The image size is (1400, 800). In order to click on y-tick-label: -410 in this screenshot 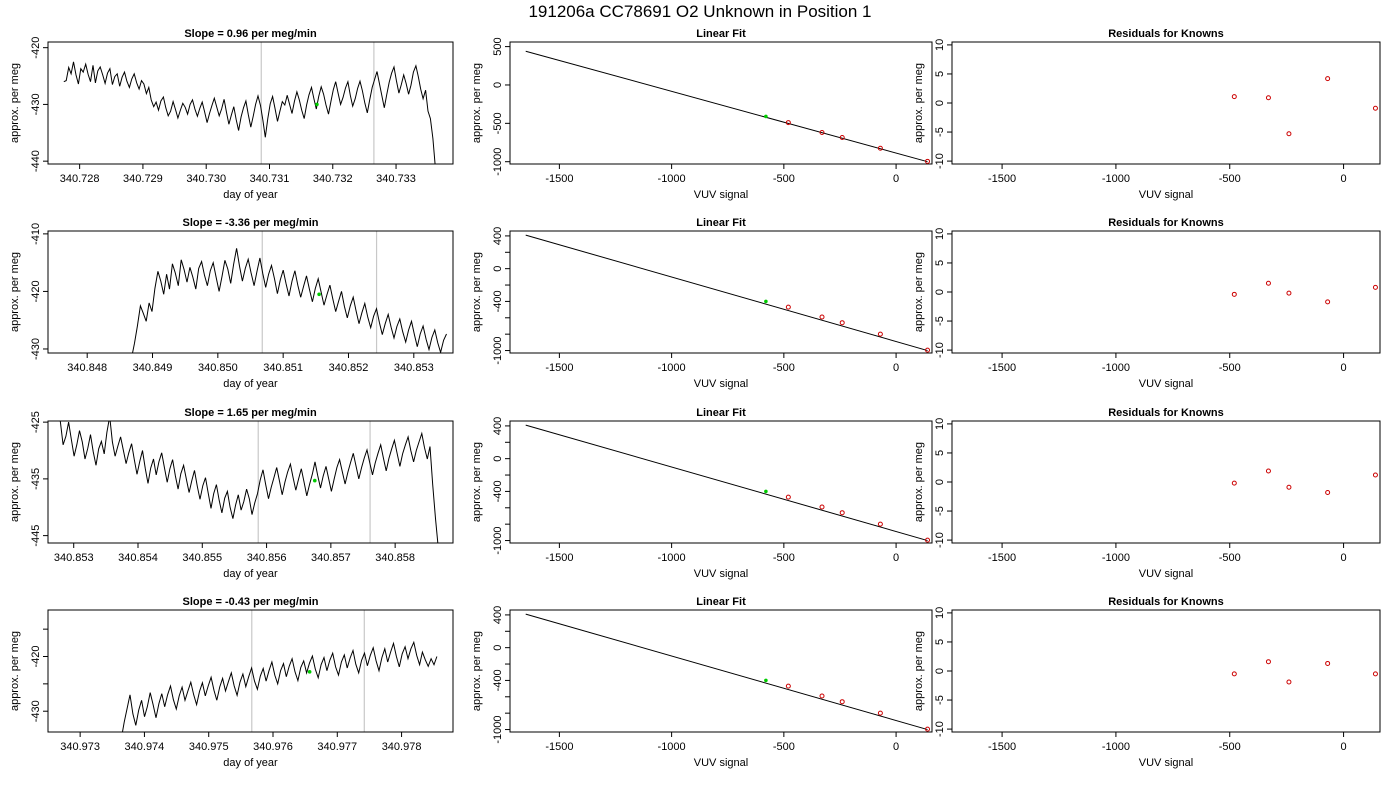, I will do `click(36, 234)`.